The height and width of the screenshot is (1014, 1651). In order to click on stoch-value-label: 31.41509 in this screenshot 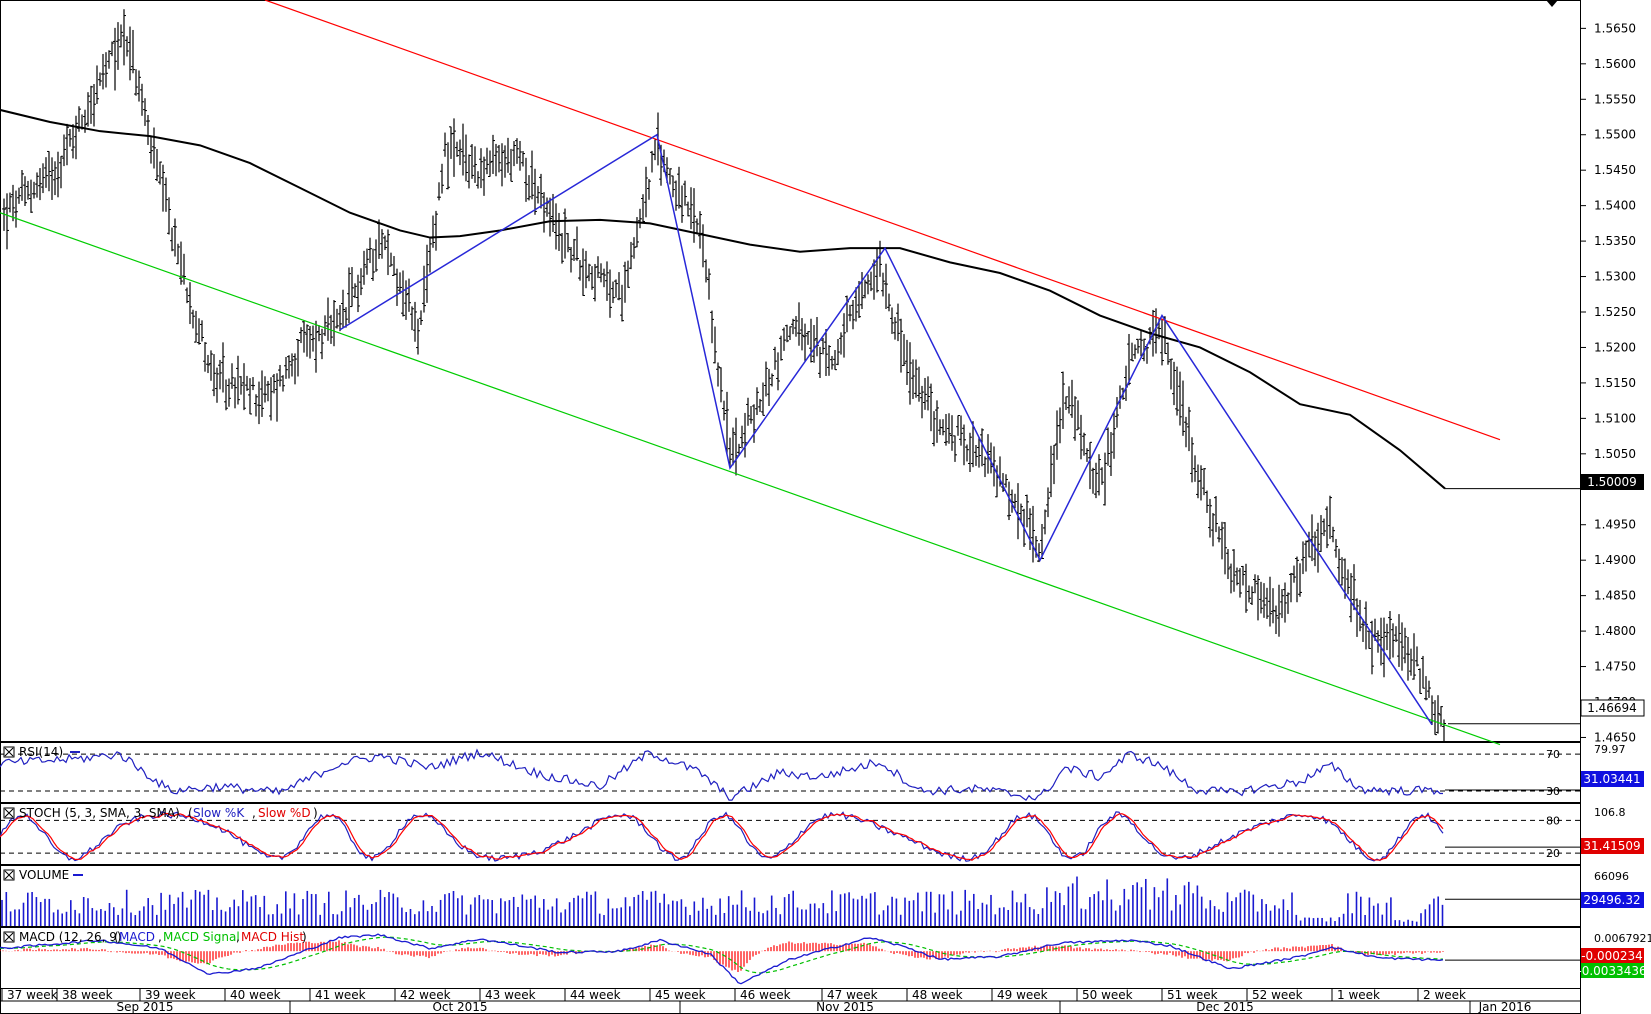, I will do `click(1611, 846)`.